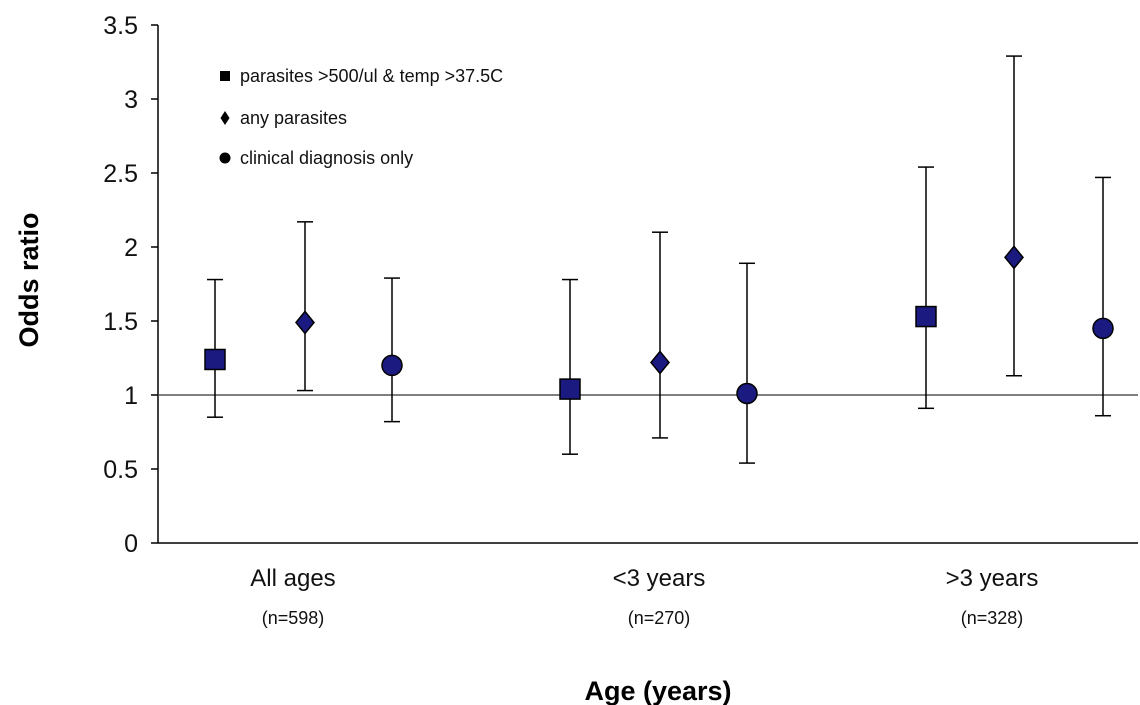 Image resolution: width=1140 pixels, height=705 pixels. Describe the element at coordinates (292, 578) in the screenshot. I see `category-label: All ages` at that location.